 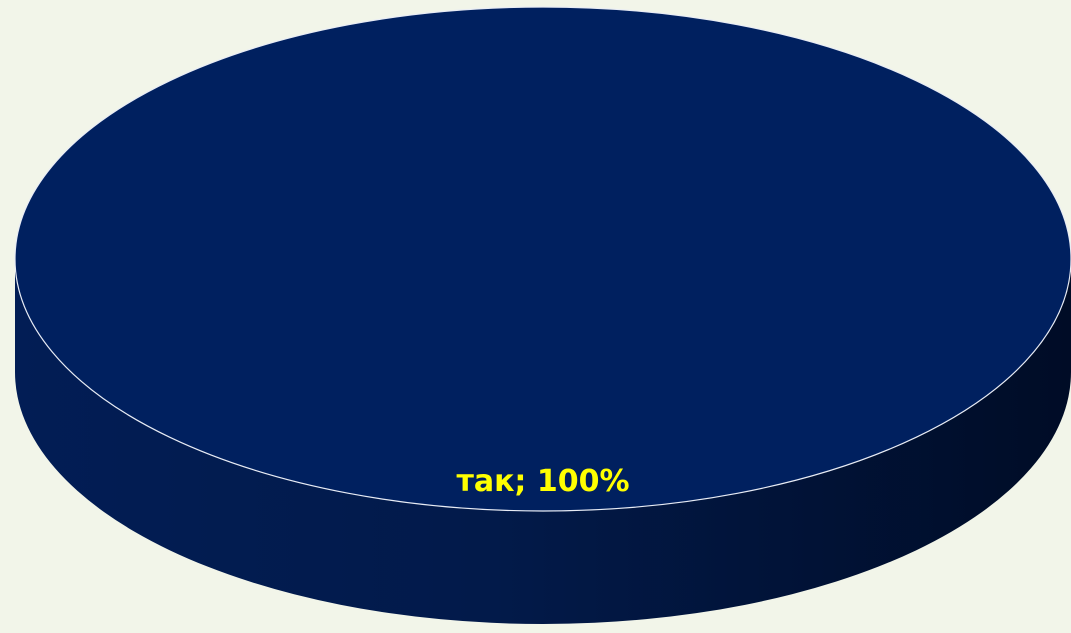 What do you see at coordinates (542, 481) in the screenshot?
I see `data-label: так; 100%` at bounding box center [542, 481].